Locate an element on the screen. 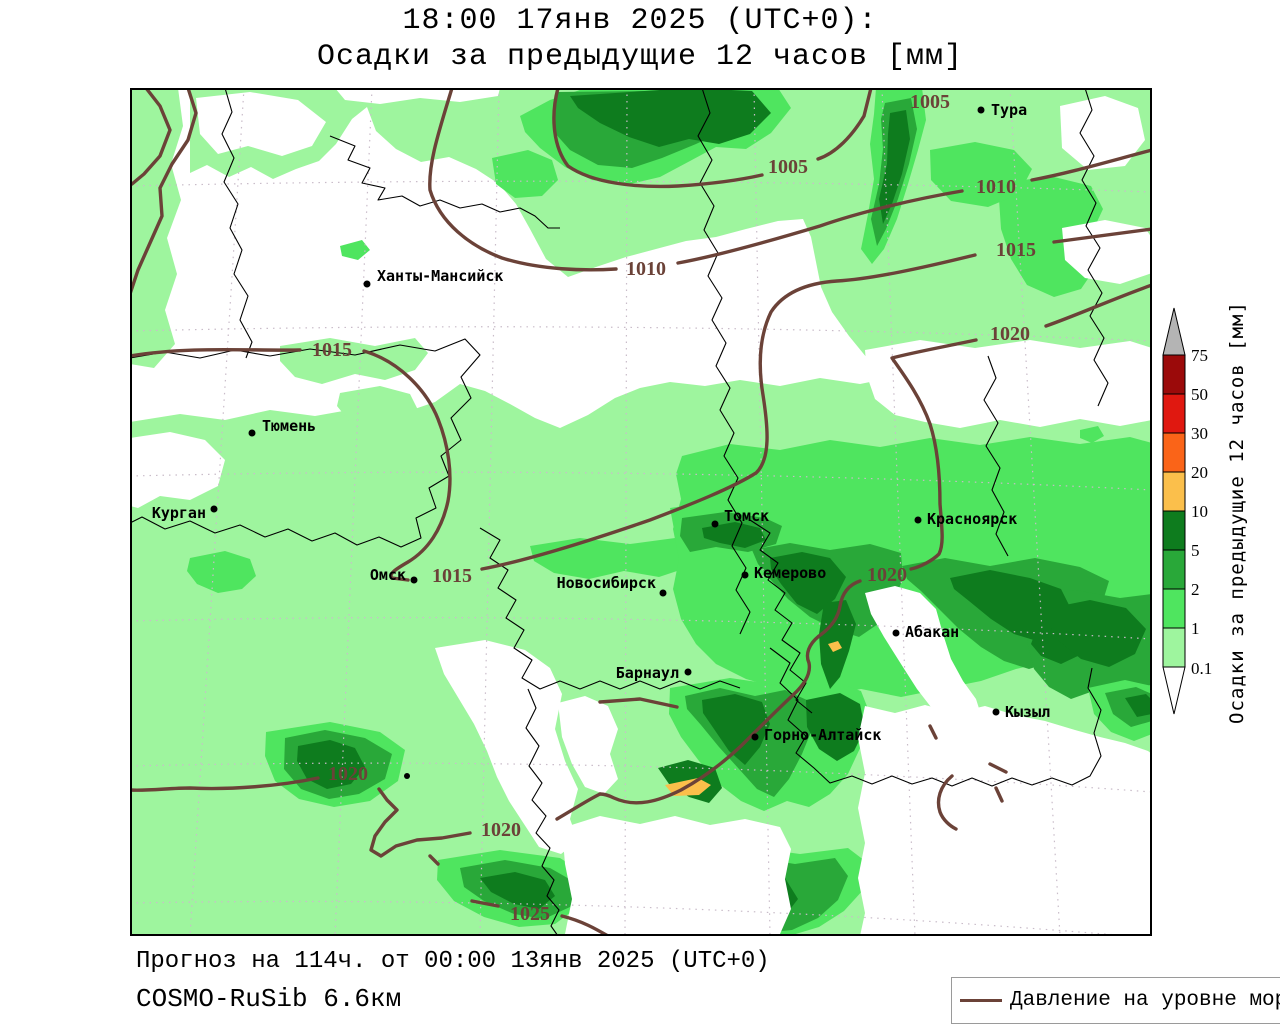  isobar-1020-a is located at coordinates (1099, 305).